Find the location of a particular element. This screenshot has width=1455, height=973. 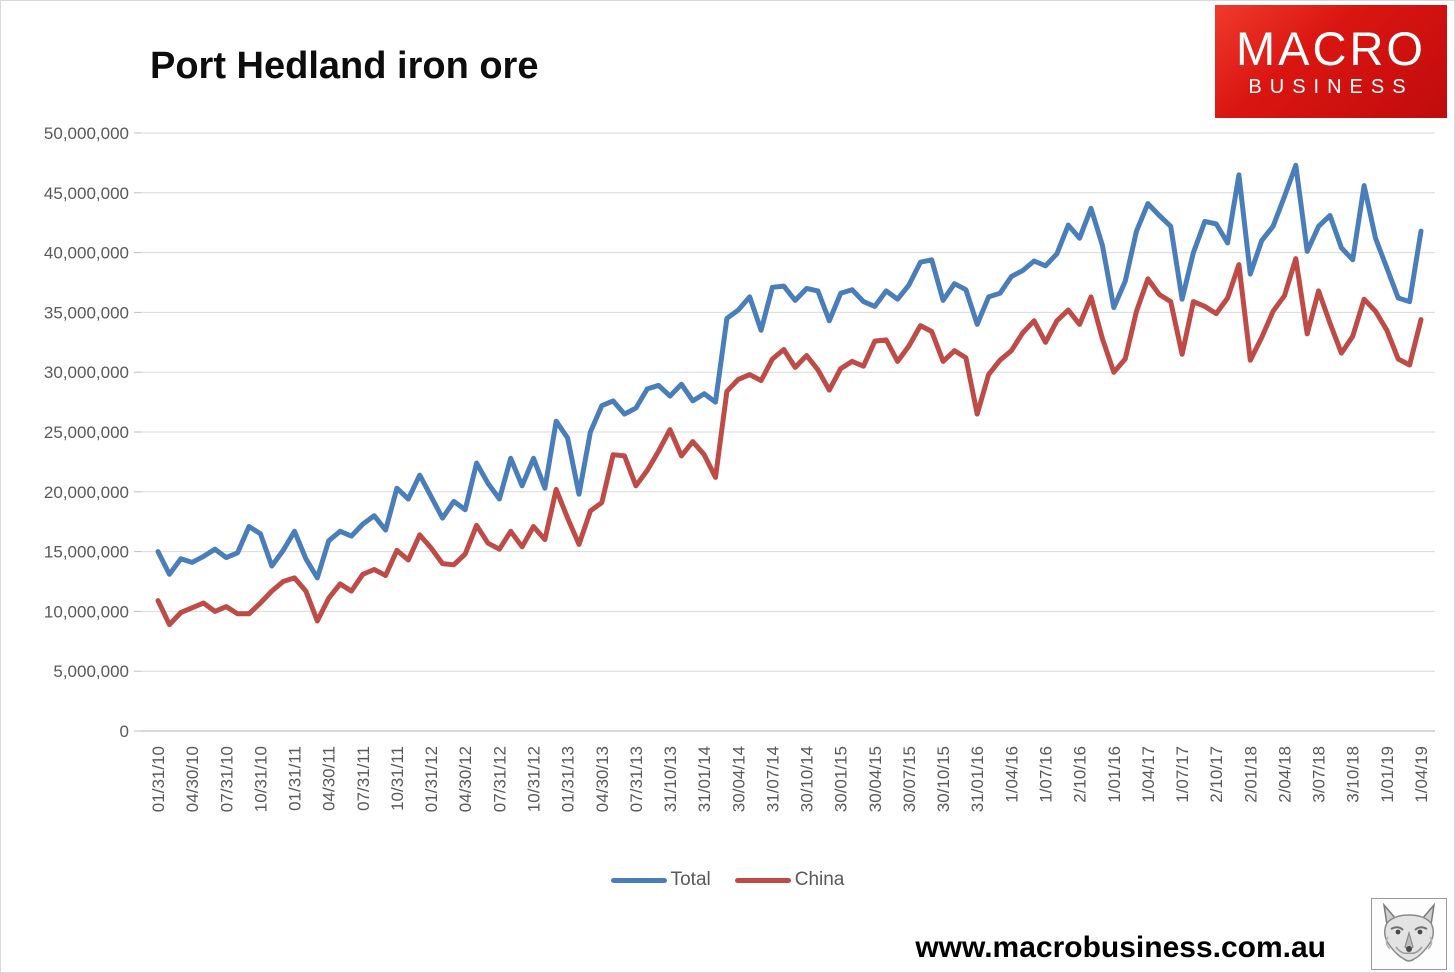

x-axis-tick-label: 1/07/16 is located at coordinates (1046, 774).